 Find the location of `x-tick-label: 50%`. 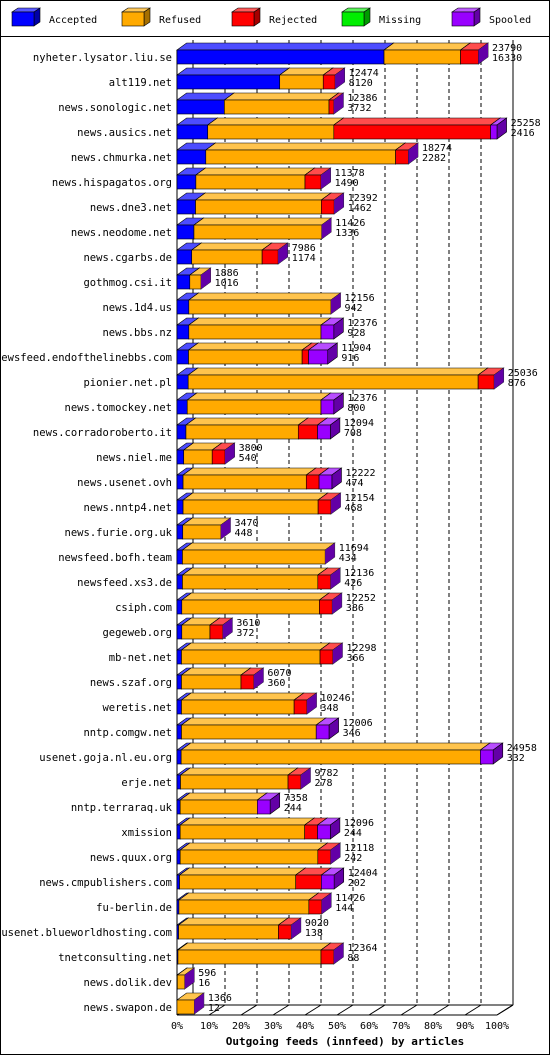

x-tick-label: 50% is located at coordinates (337, 1026).